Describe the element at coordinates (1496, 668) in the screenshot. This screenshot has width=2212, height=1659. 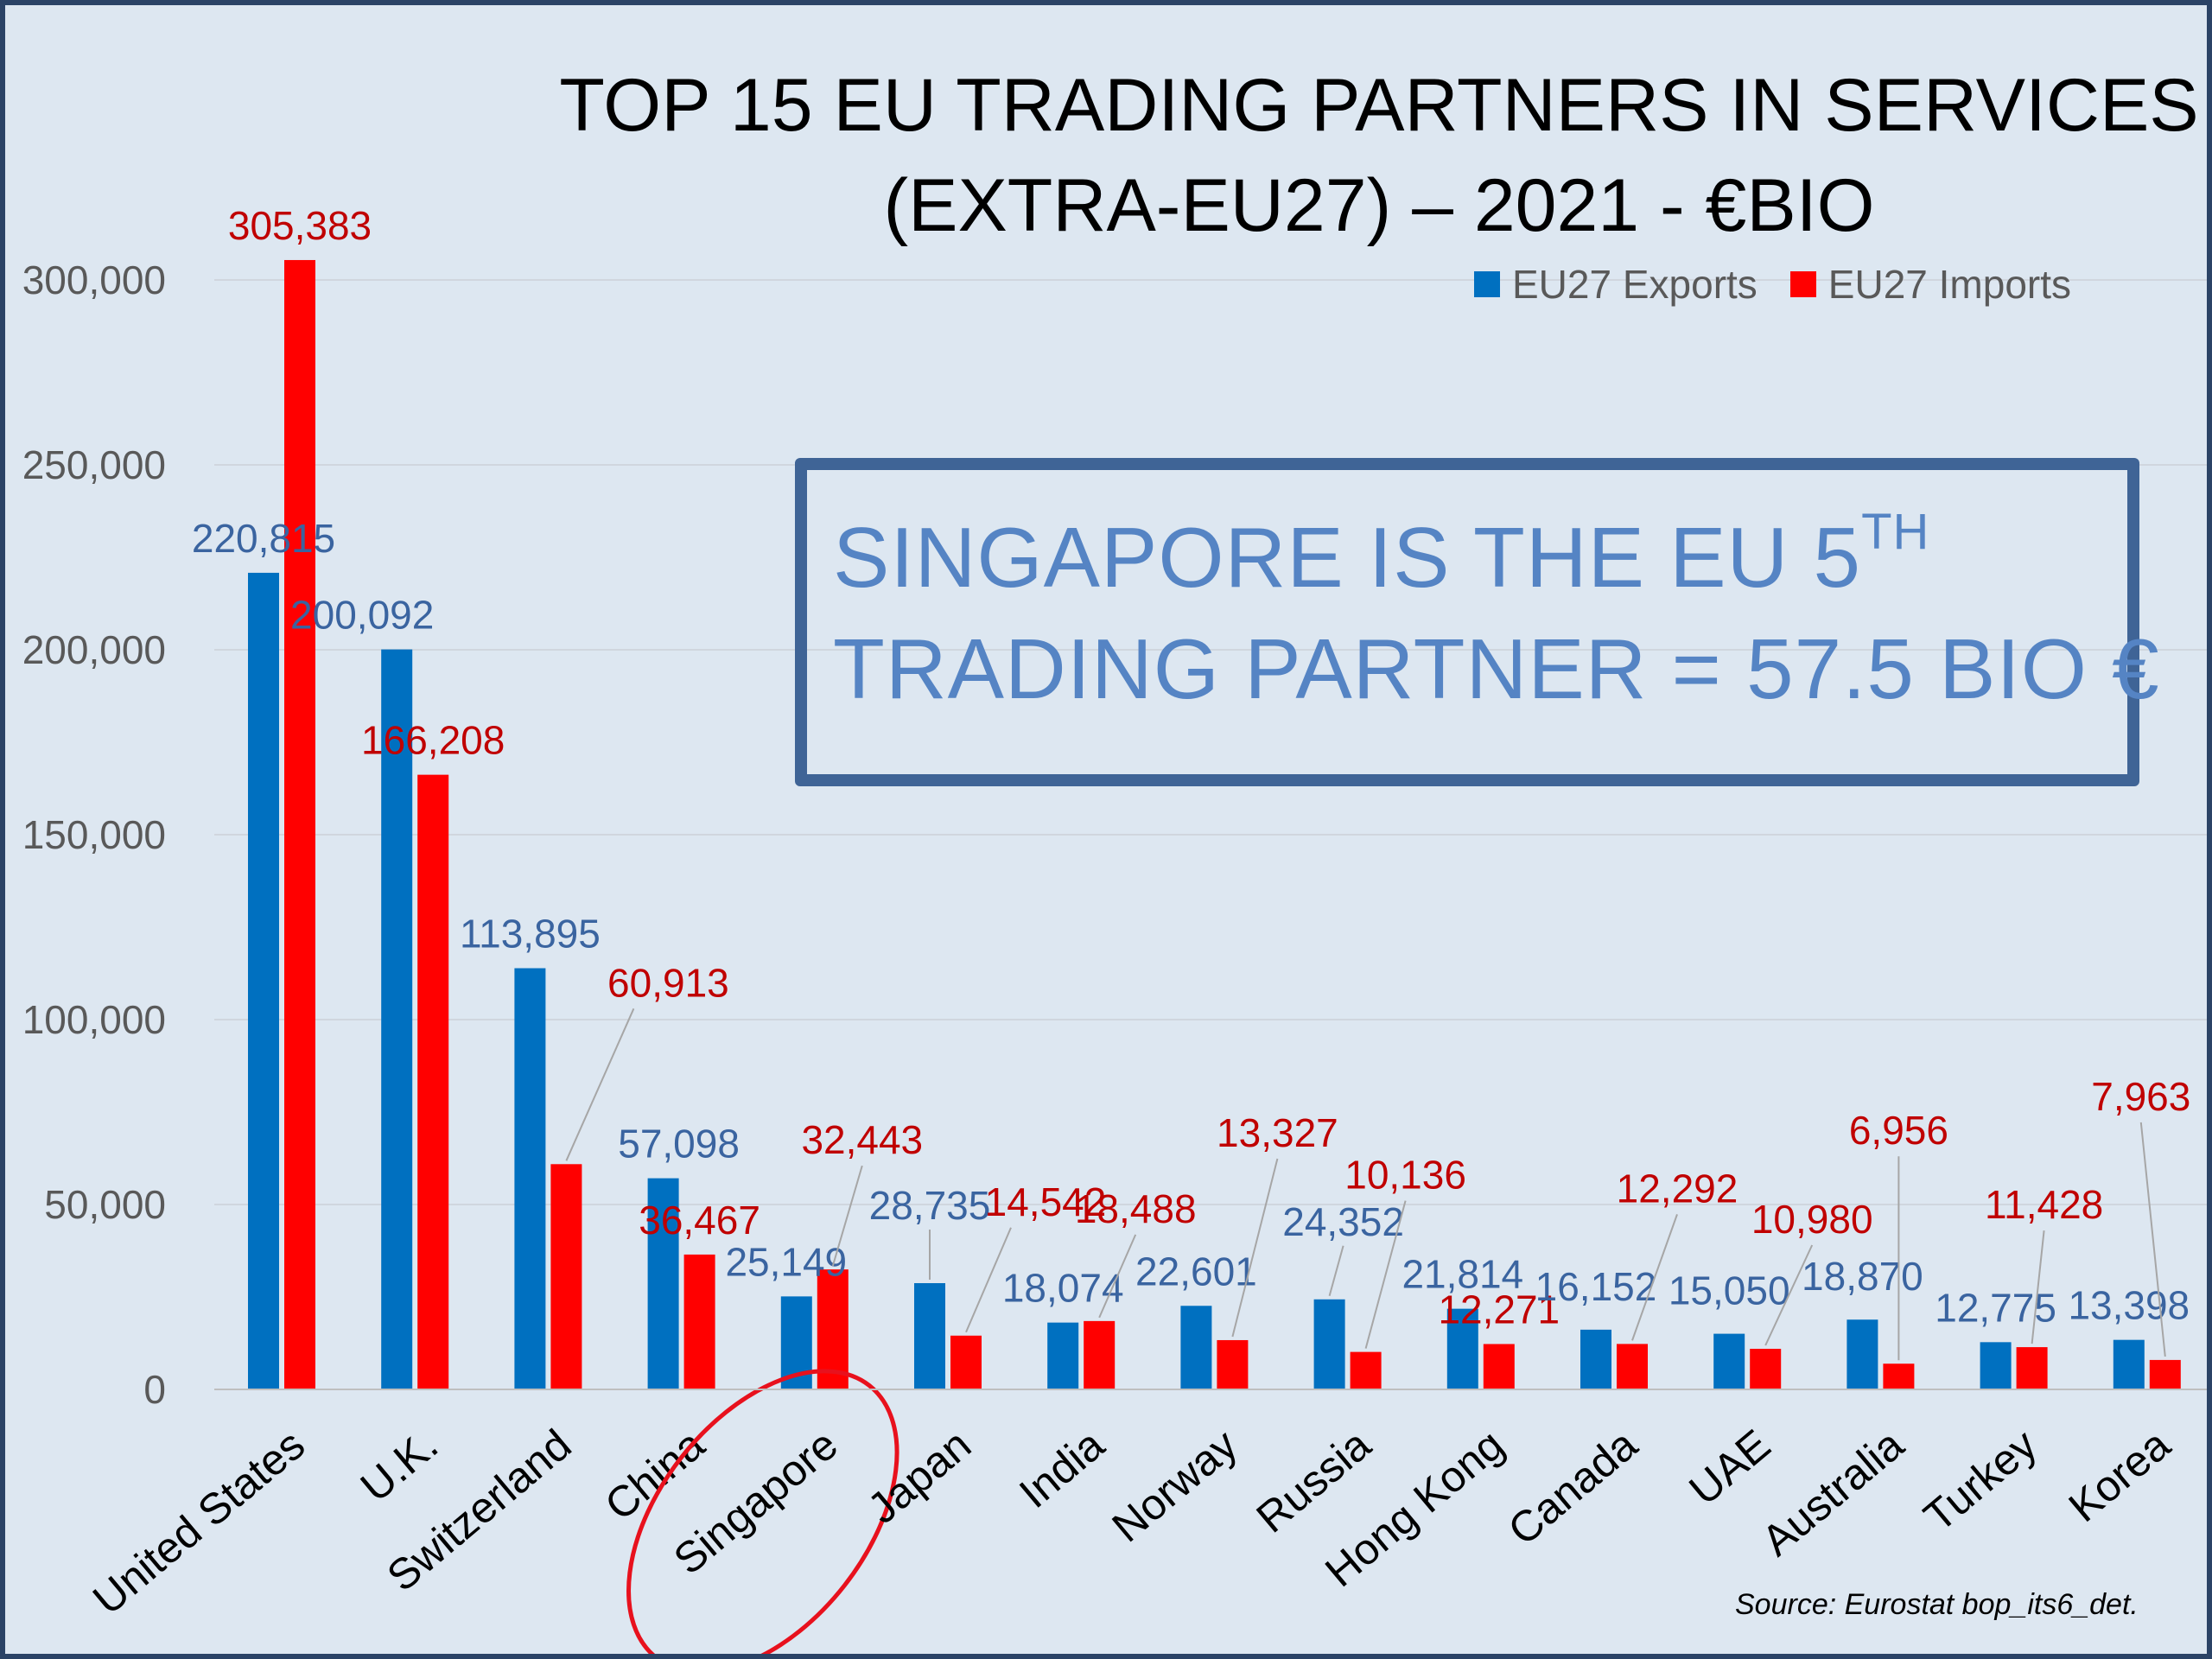
I see `callout-line2: TRADING PARTNER = 57.5 BIO €` at that location.